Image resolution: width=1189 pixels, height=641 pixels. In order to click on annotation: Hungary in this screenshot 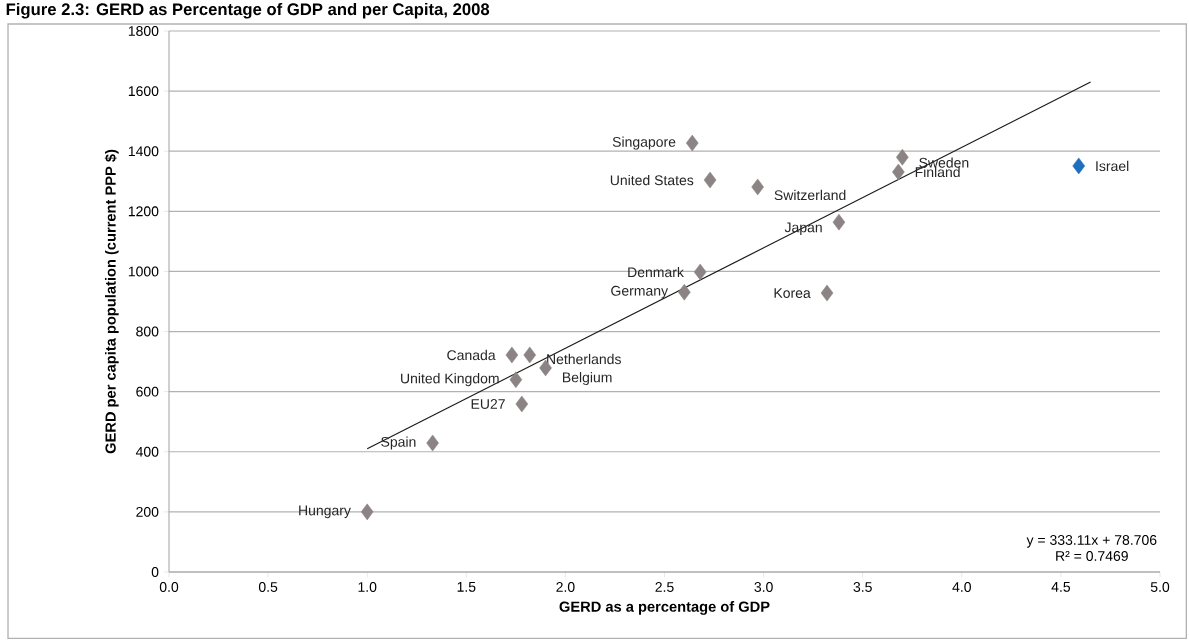, I will do `click(325, 512)`.